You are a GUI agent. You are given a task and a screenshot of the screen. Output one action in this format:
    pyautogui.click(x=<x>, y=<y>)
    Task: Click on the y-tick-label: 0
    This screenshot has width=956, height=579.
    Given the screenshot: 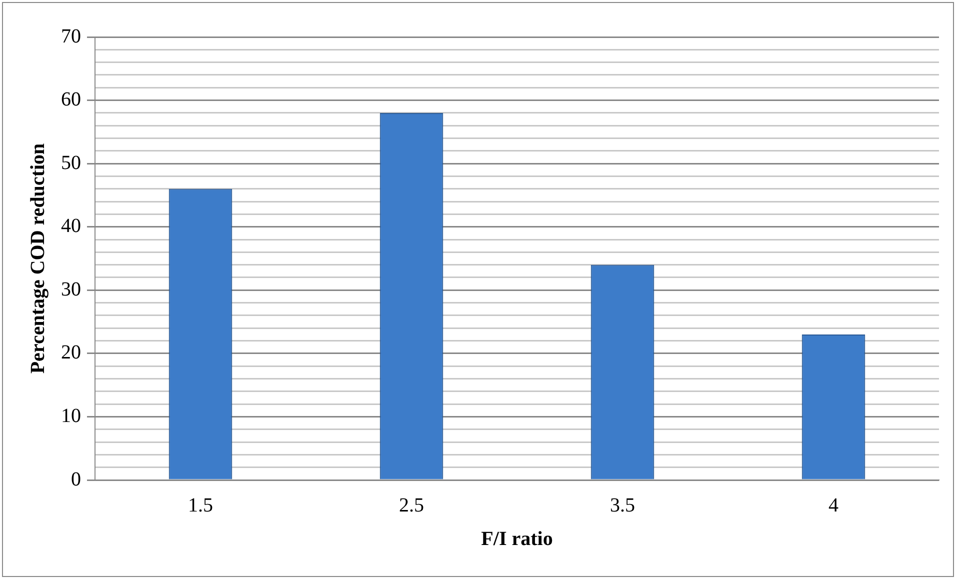 What is the action you would take?
    pyautogui.click(x=76, y=479)
    